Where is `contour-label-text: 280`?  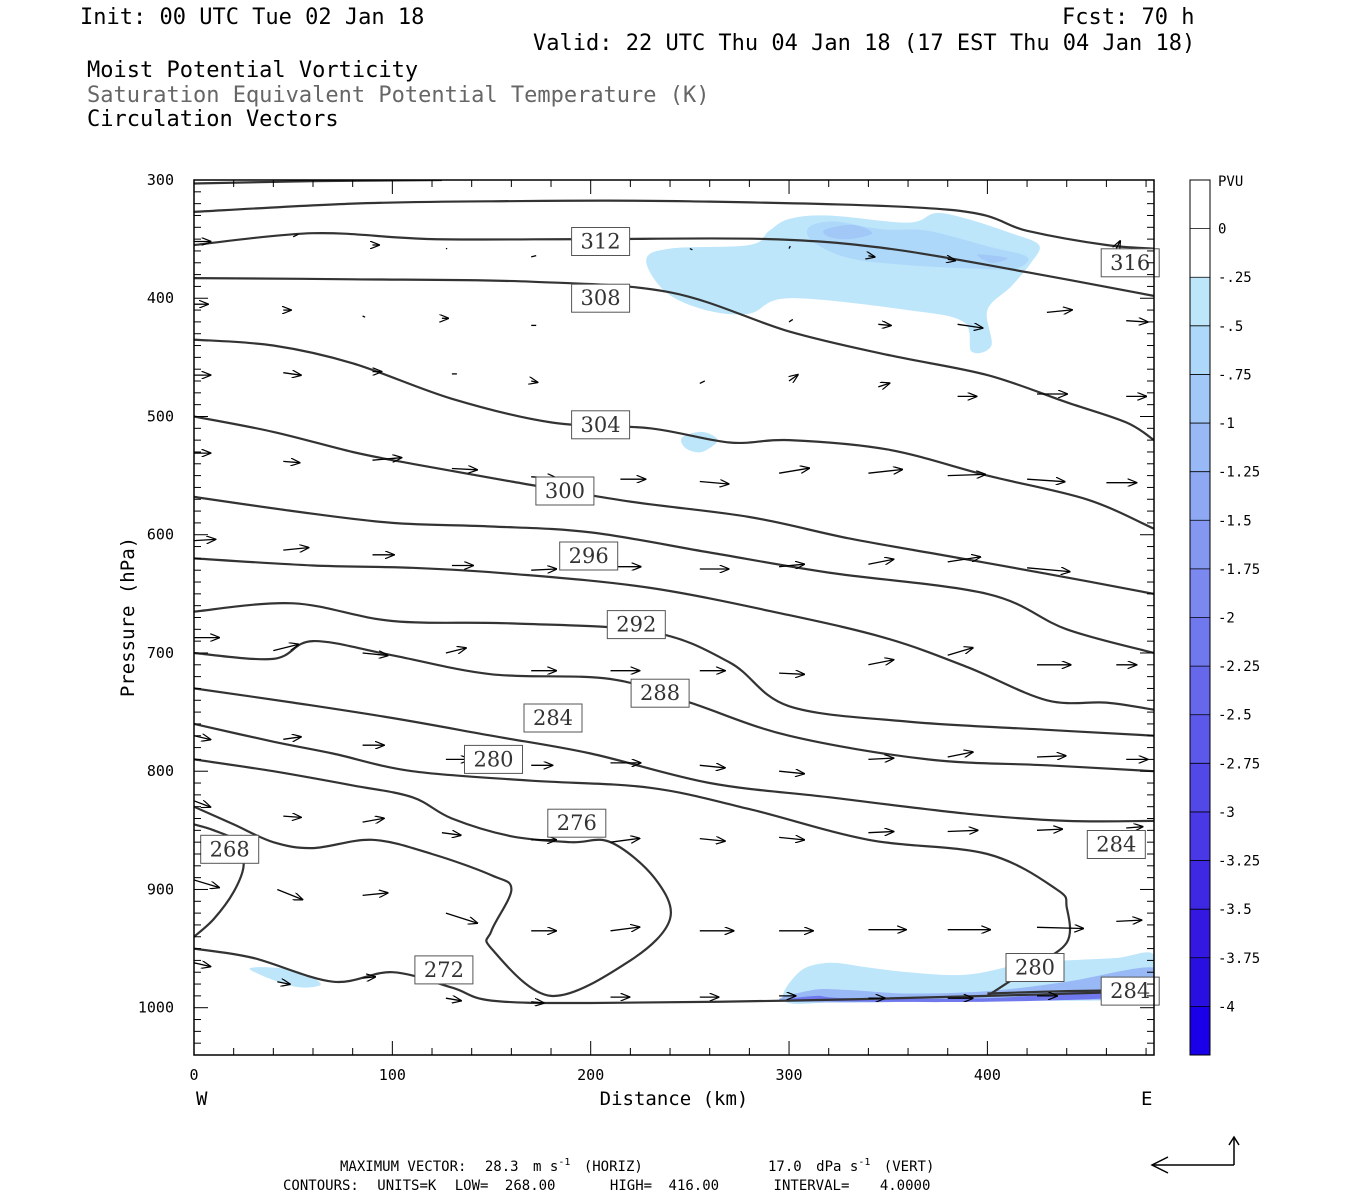
contour-label-text: 280 is located at coordinates (1035, 968).